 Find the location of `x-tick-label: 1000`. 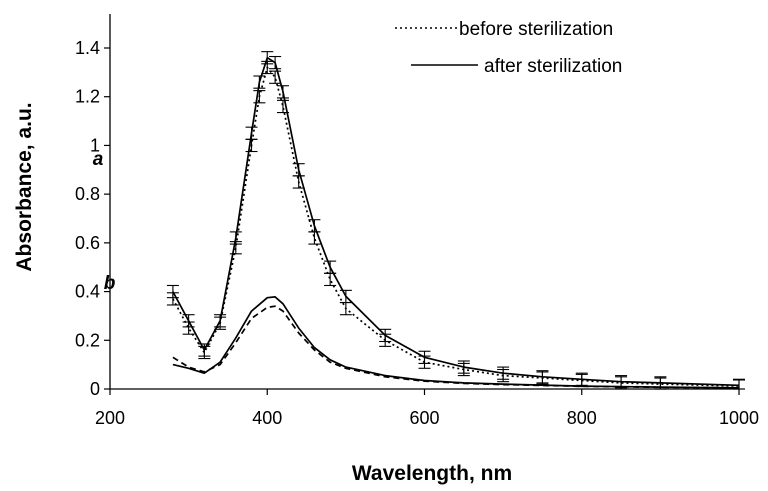

x-tick-label: 1000 is located at coordinates (739, 418).